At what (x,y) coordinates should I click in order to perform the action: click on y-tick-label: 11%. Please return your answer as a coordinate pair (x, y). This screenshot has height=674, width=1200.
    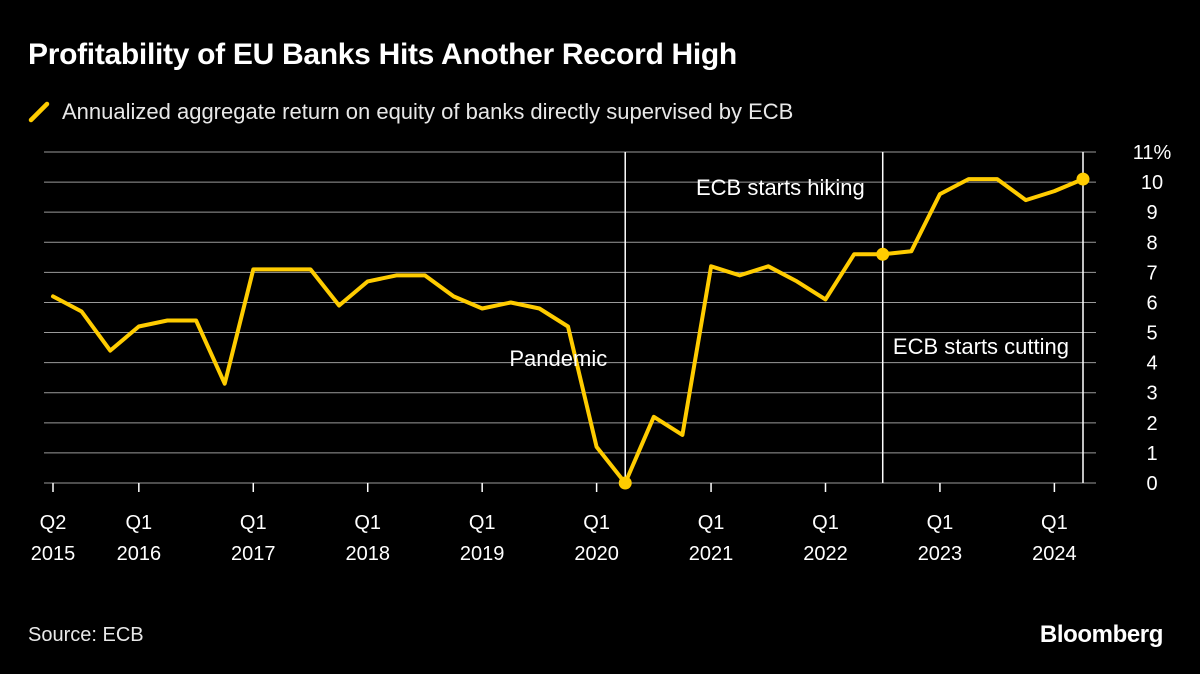
    Looking at the image, I should click on (1152, 153).